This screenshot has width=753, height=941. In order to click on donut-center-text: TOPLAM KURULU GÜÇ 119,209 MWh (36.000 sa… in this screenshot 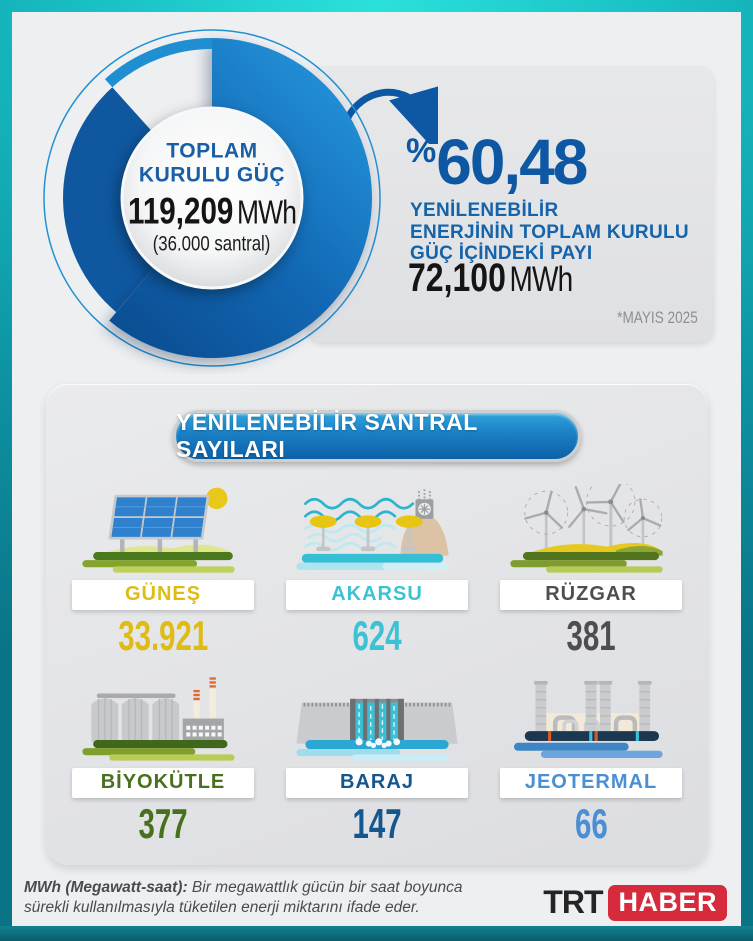, I will do `click(212, 198)`.